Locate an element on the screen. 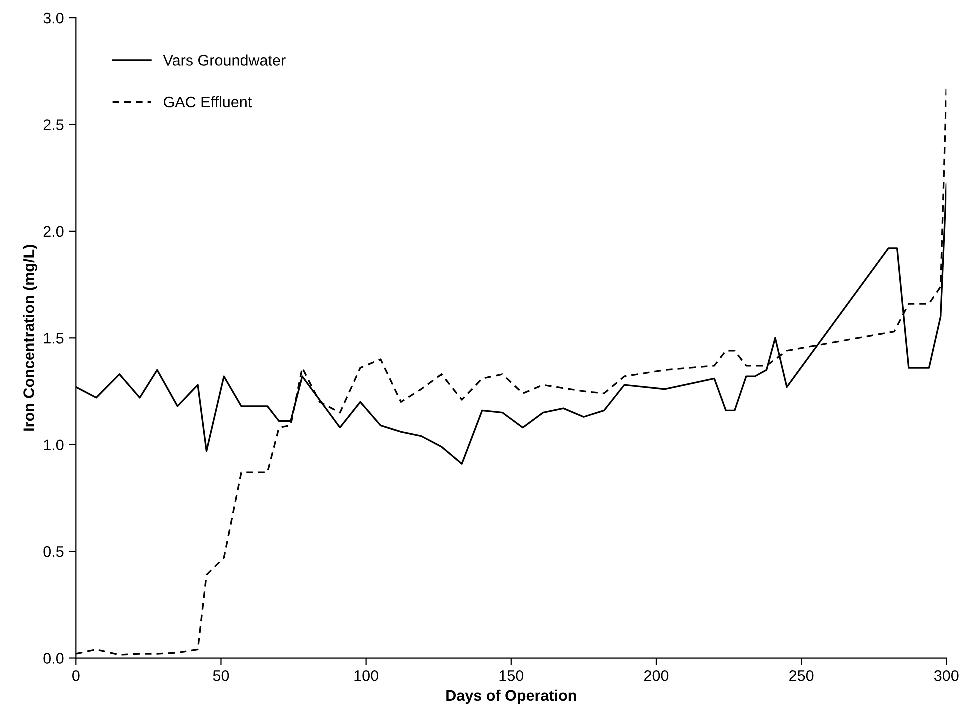 This screenshot has height=721, width=964. x-tick-label: 0 is located at coordinates (76, 676).